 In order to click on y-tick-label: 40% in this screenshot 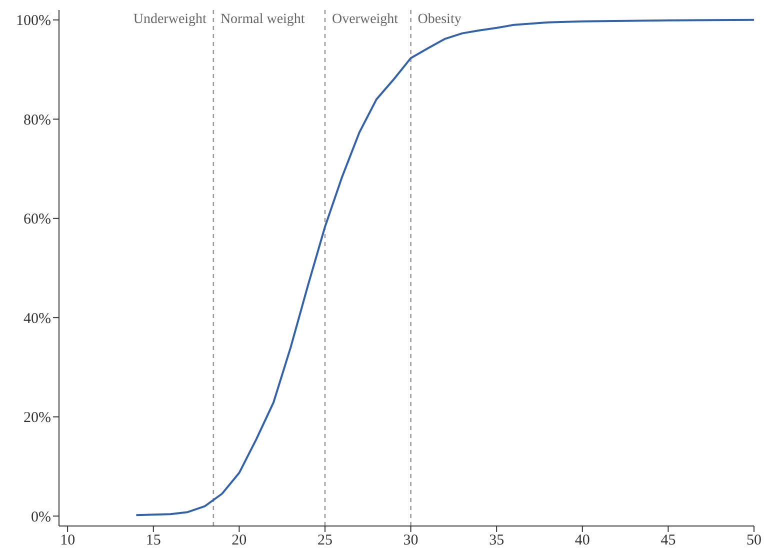, I will do `click(37, 318)`.